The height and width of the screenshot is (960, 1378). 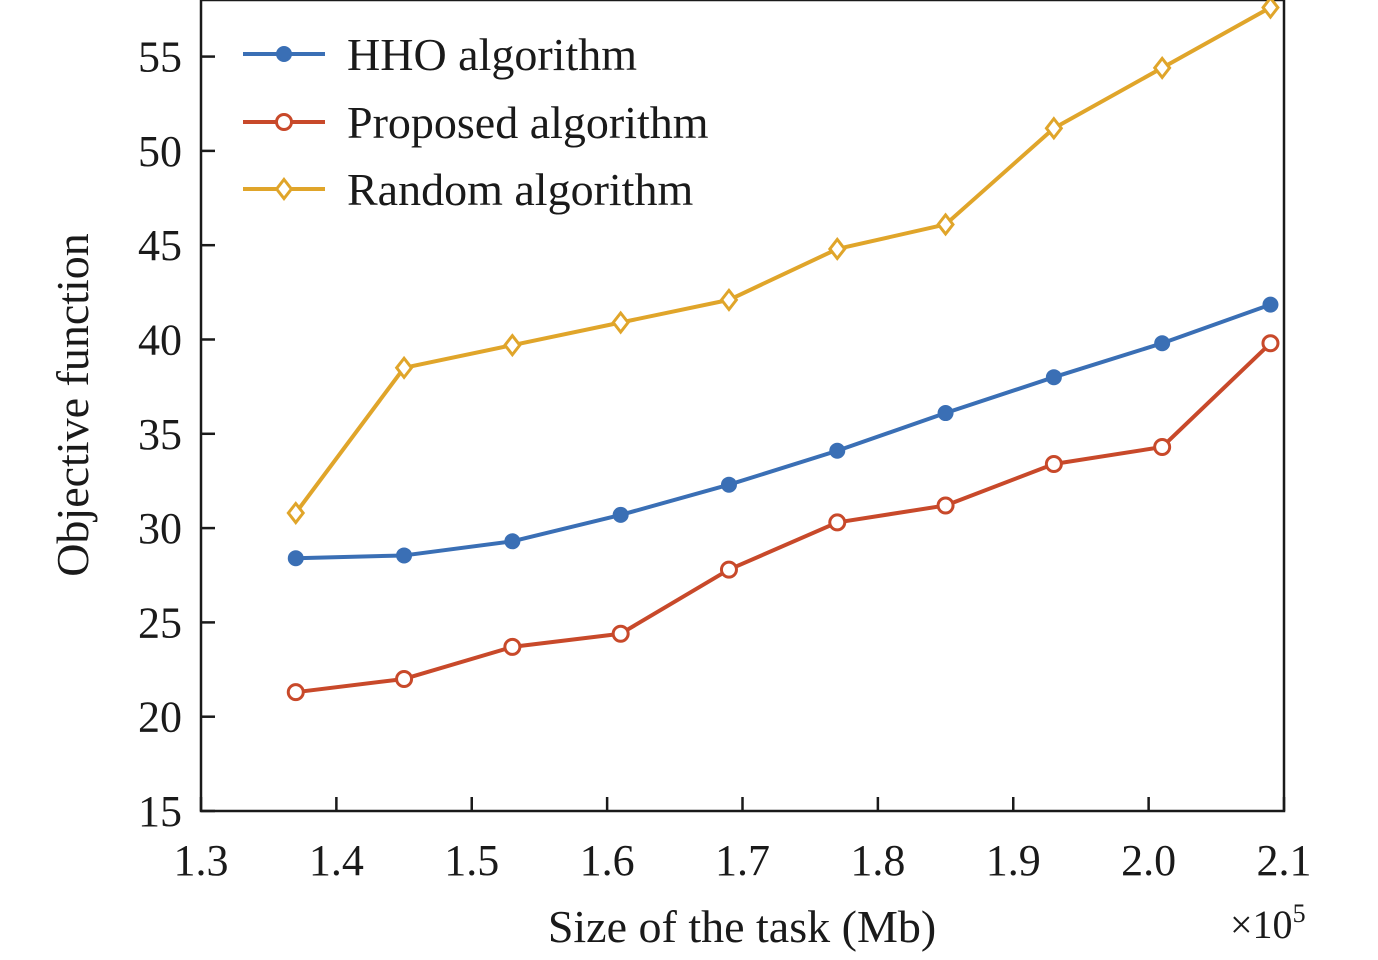 I want to click on y-tick-label: 55, so click(x=160, y=57).